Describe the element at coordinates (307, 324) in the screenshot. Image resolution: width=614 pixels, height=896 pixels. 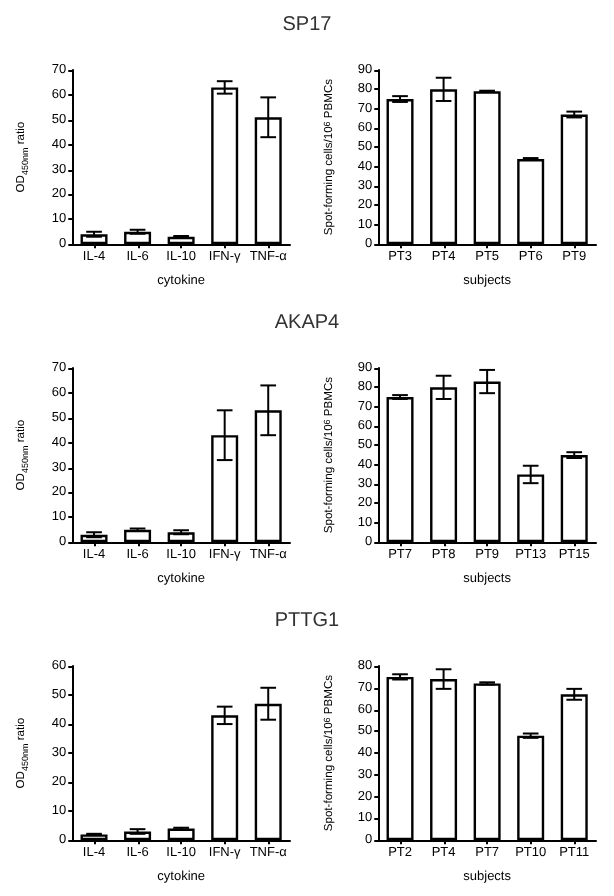
I see `chart-title: AKAP4` at that location.